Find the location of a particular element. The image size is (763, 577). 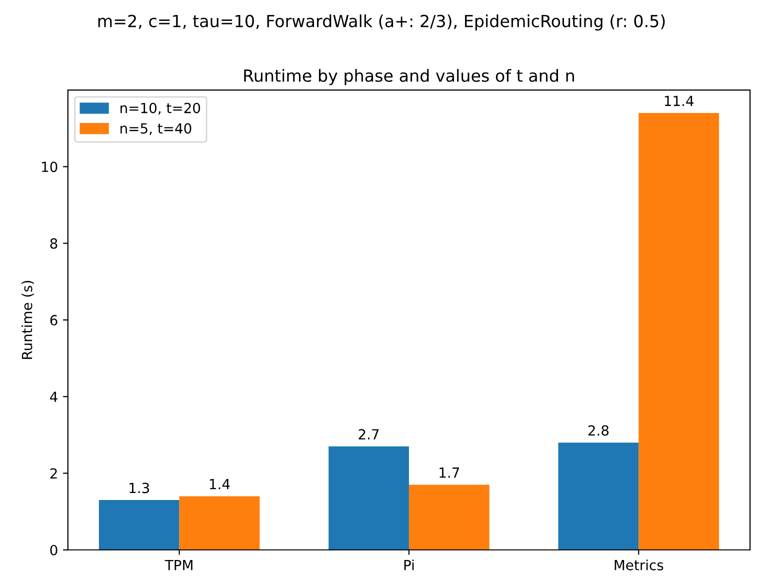

x-tick-label: Pi is located at coordinates (409, 565).